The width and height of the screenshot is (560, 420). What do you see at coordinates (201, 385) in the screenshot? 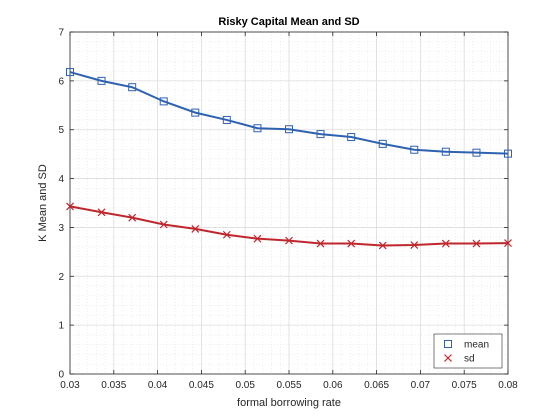
I see `x-tick-label: 0.045` at bounding box center [201, 385].